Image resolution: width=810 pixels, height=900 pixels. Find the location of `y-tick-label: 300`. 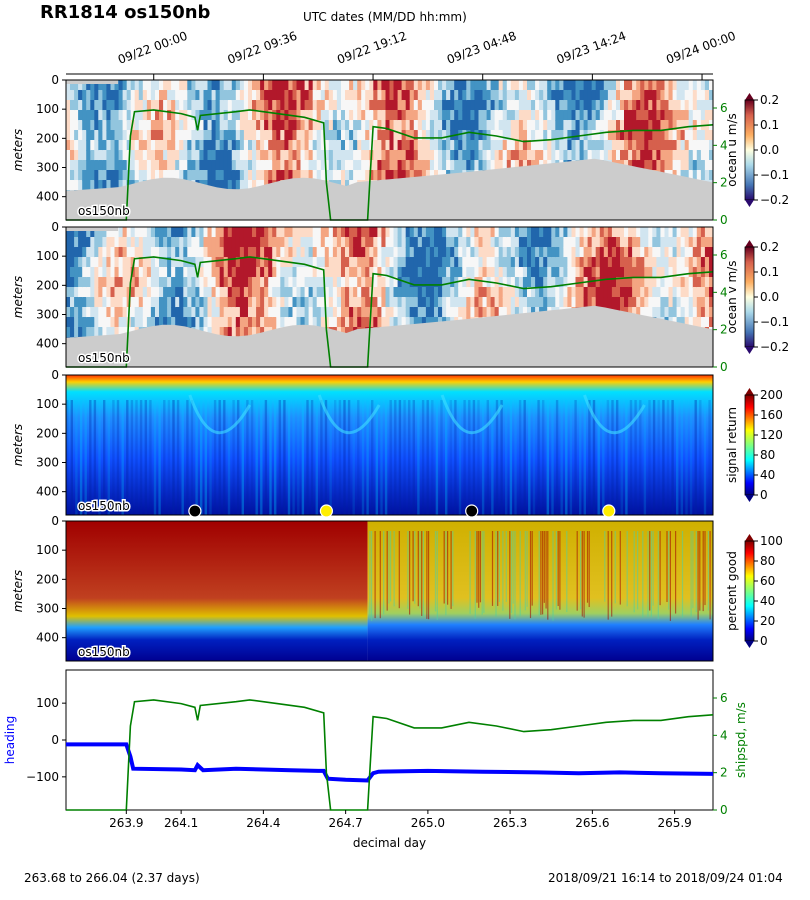

y-tick-label: 300 is located at coordinates (47, 609).